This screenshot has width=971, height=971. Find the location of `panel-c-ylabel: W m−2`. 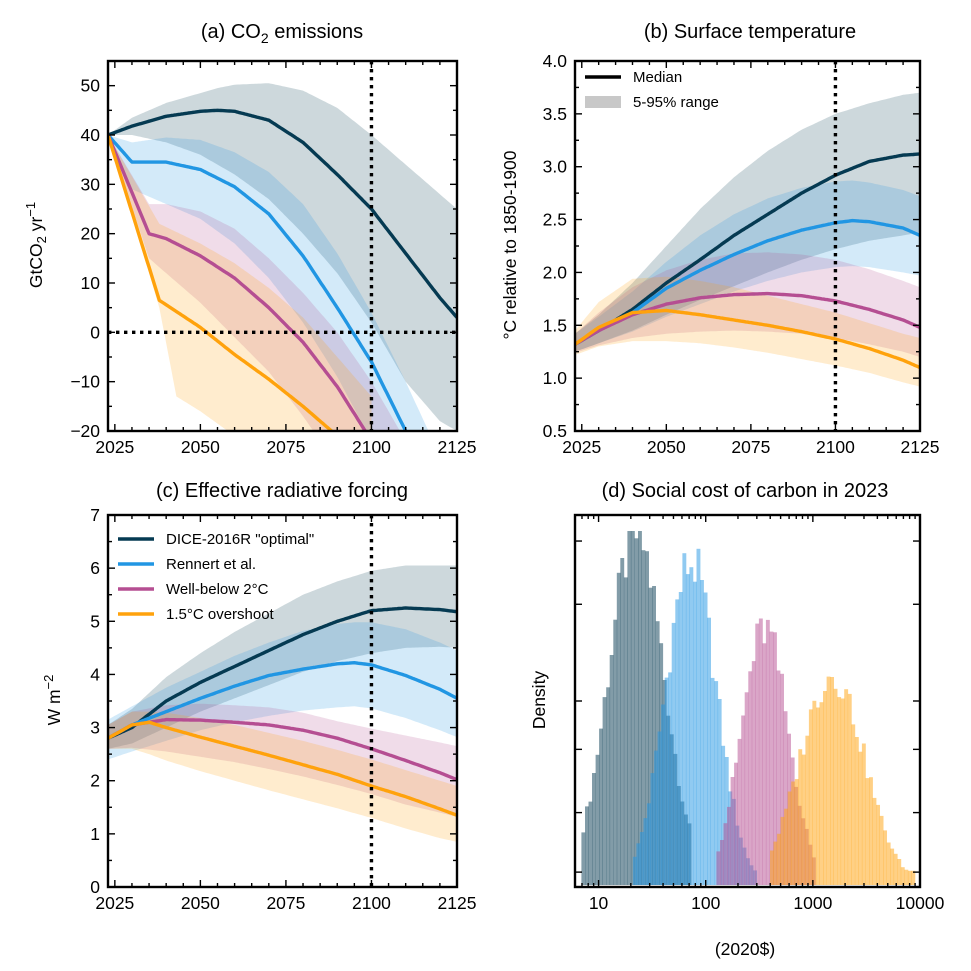

panel-c-ylabel: W m−2 is located at coordinates (52, 700).